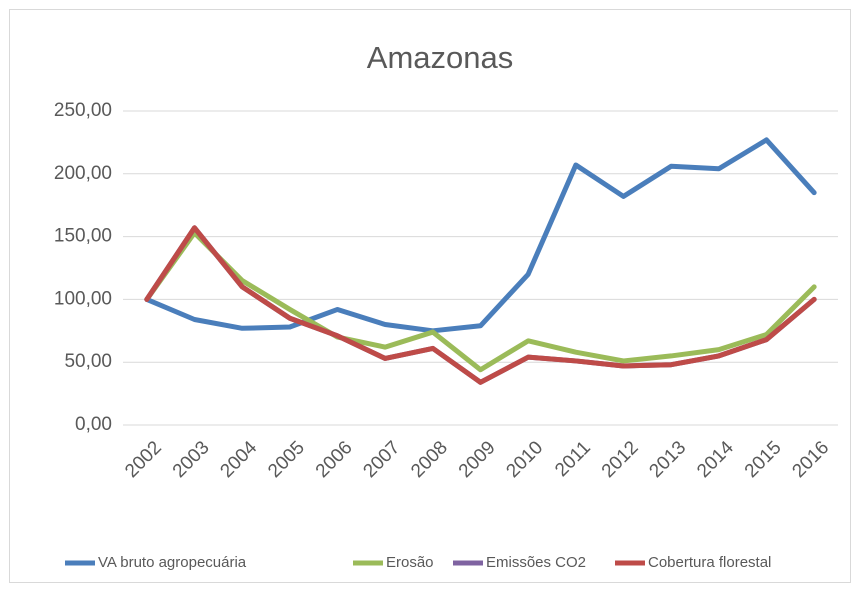  I want to click on legend-label: Emissões CO2, so click(536, 562).